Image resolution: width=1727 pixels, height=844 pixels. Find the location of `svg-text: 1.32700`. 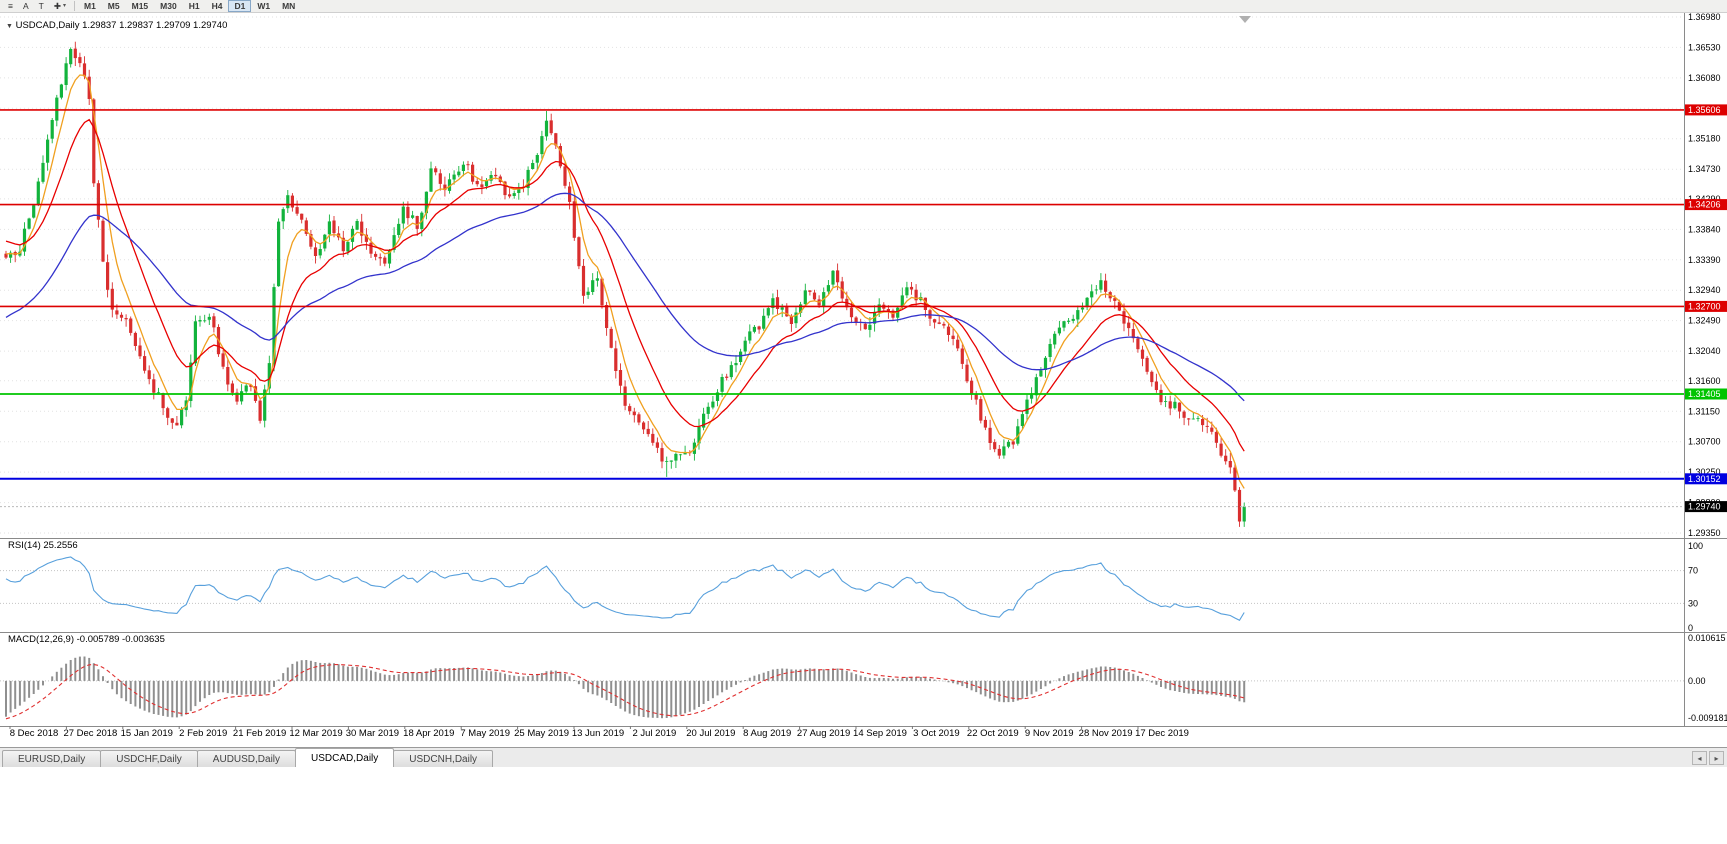

svg-text: 1.32700 is located at coordinates (1704, 306).